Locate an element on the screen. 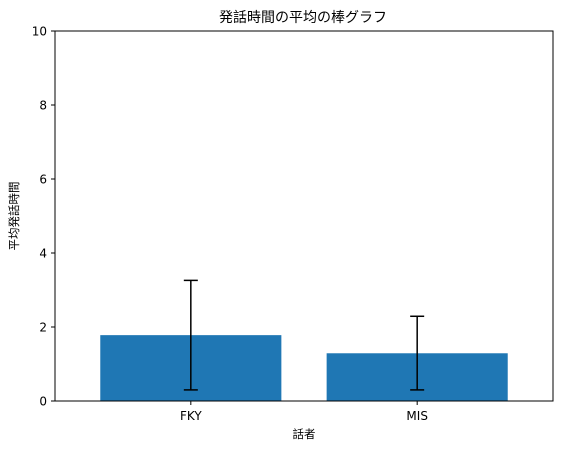 The image size is (562, 456). y-axis-label: 平均発話時間 is located at coordinates (14, 216).